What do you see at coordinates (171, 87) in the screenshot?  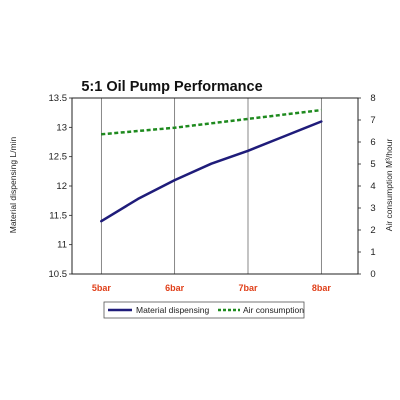 I see `chart-title: 5:1 Oil Pump Performance` at bounding box center [171, 87].